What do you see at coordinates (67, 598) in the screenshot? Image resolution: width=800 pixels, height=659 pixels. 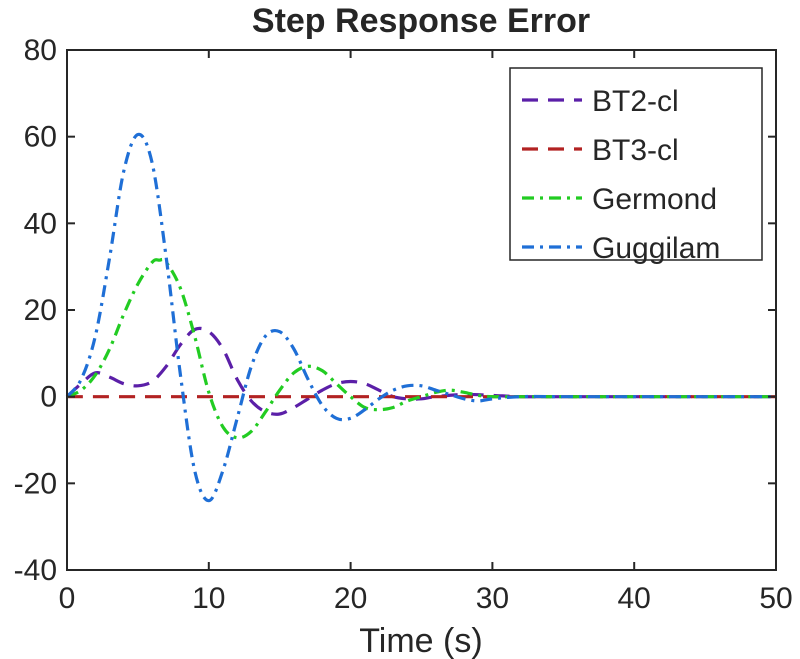 I see `x-tick-label: 0` at bounding box center [67, 598].